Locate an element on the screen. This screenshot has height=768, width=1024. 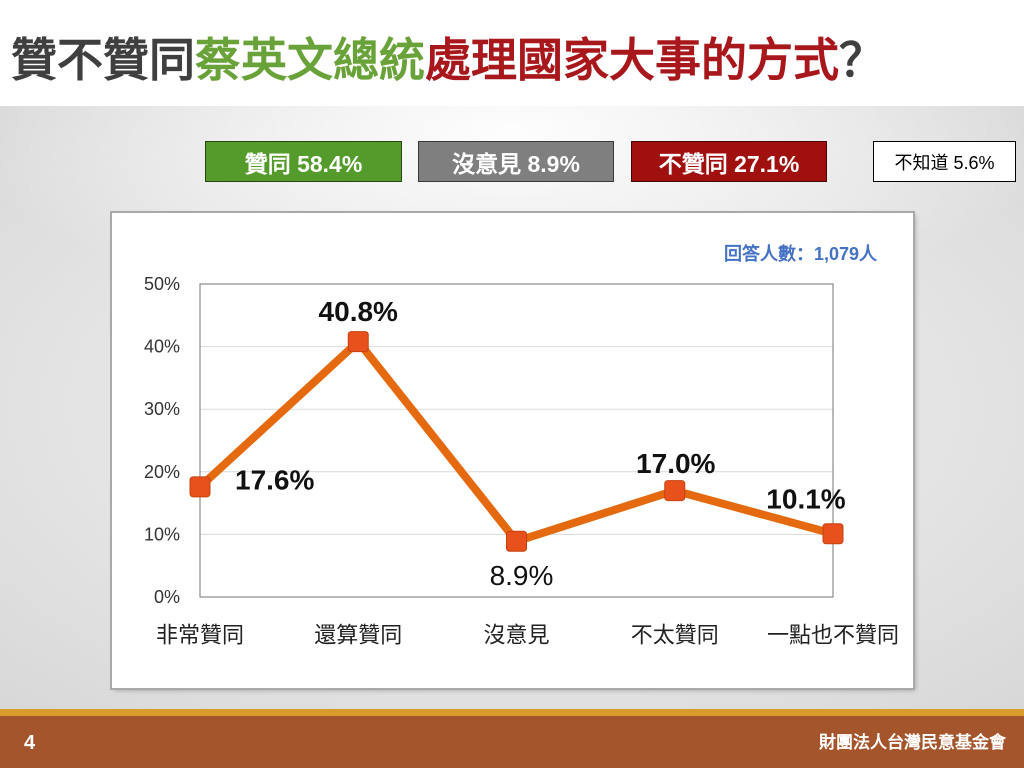
data-label: 10.1% is located at coordinates (805, 498).